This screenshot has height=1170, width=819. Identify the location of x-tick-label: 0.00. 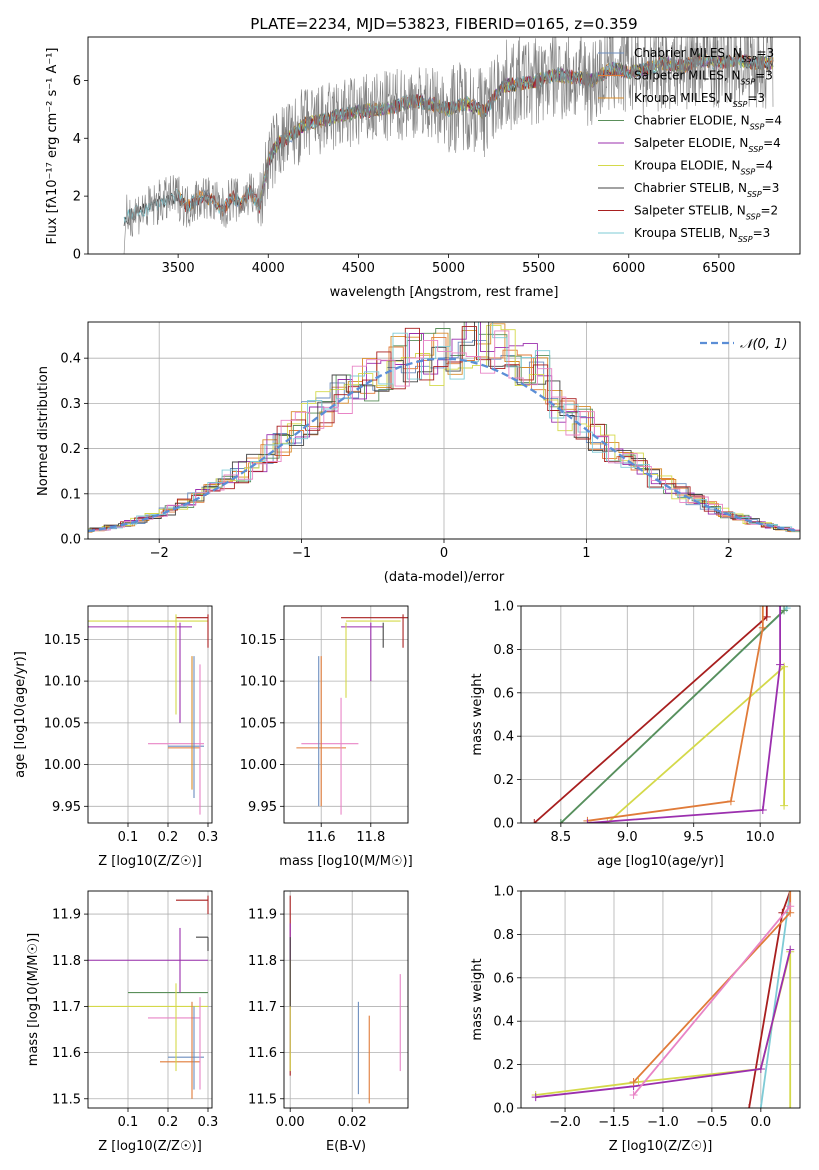
(290, 1122).